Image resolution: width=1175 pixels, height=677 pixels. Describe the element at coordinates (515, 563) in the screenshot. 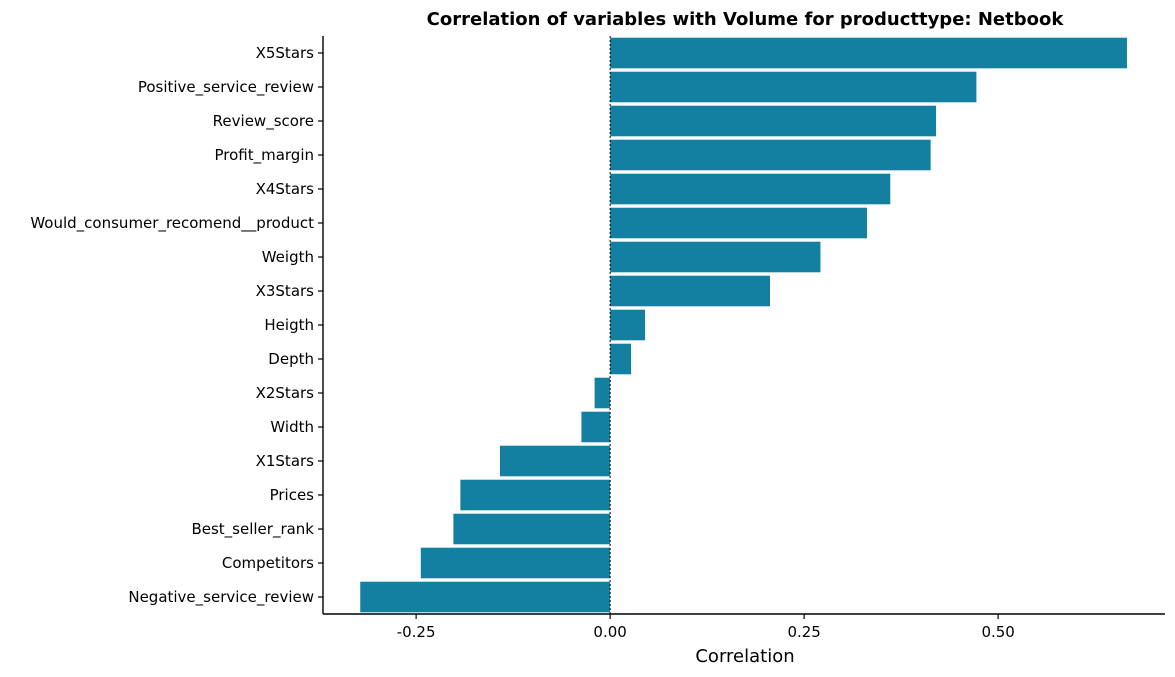

I see `bar-competitors` at that location.